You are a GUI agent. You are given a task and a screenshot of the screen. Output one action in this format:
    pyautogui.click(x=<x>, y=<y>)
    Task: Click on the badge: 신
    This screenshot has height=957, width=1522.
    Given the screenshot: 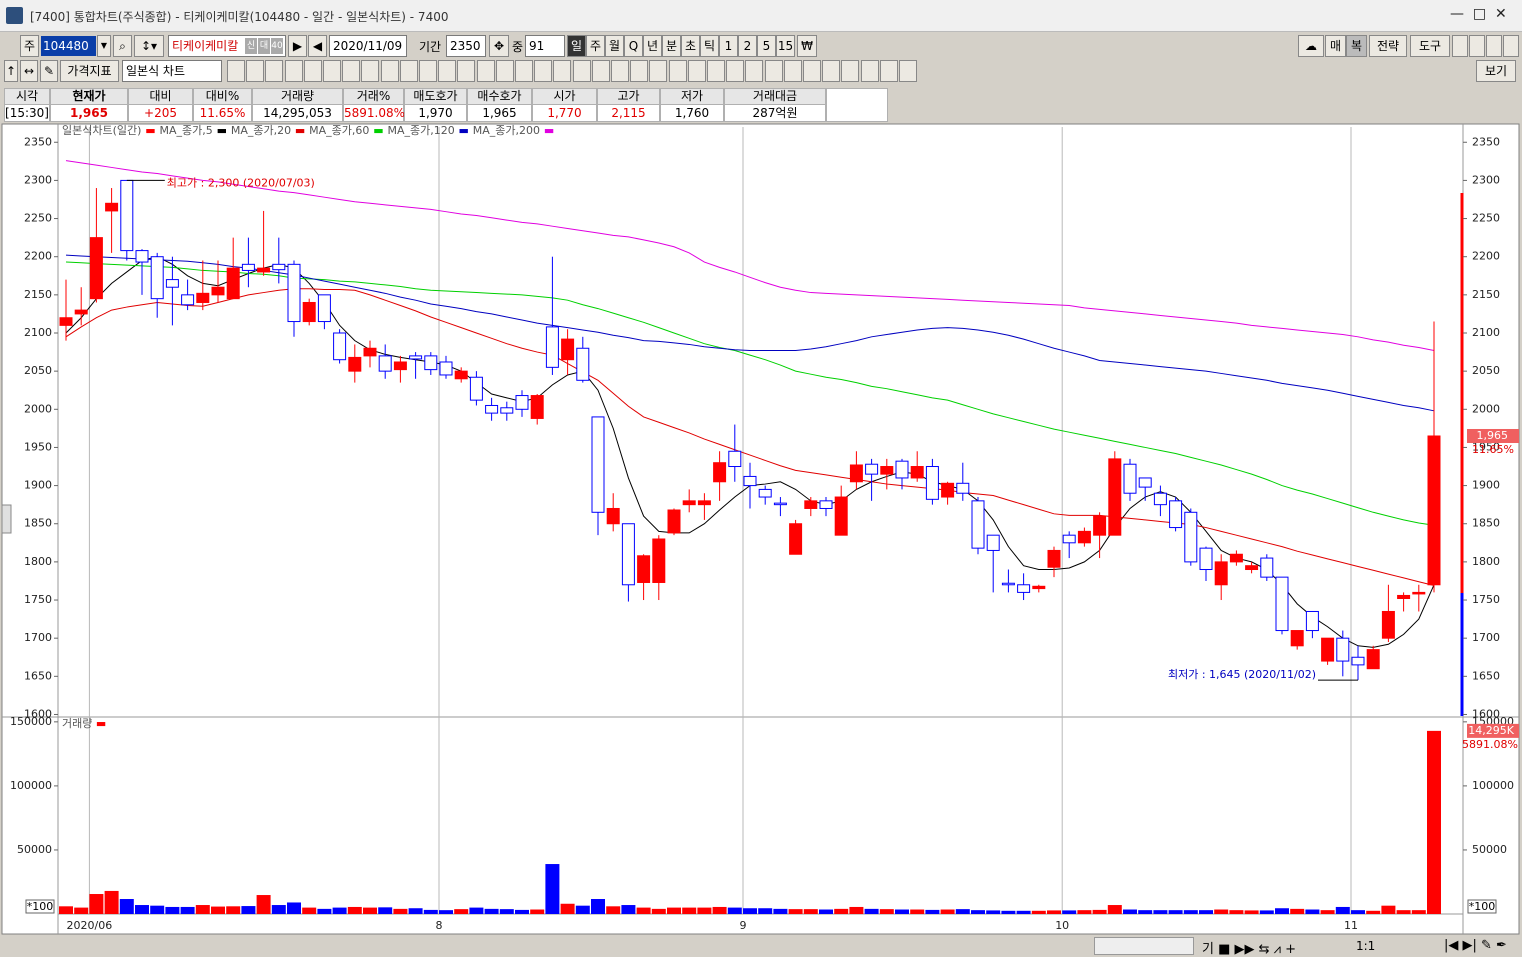 What is the action you would take?
    pyautogui.click(x=251, y=46)
    